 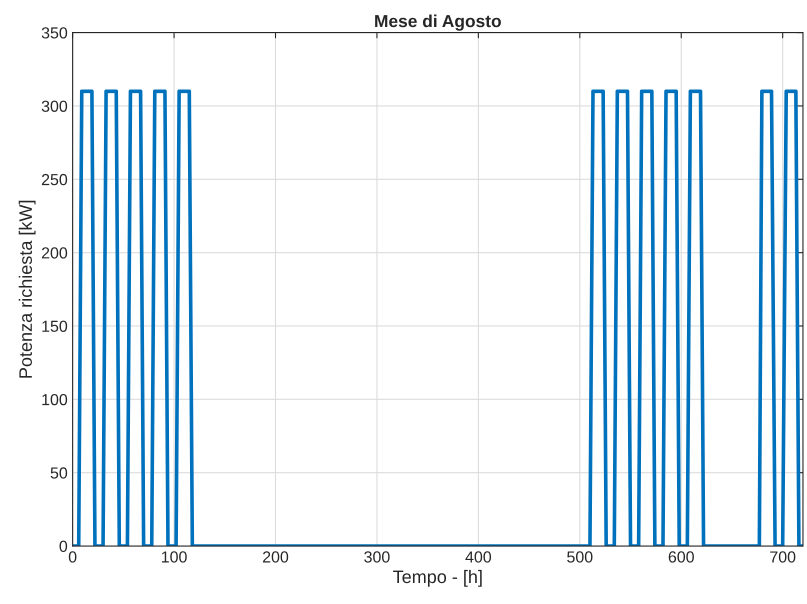 I want to click on y-tick-label: 0, so click(x=64, y=546).